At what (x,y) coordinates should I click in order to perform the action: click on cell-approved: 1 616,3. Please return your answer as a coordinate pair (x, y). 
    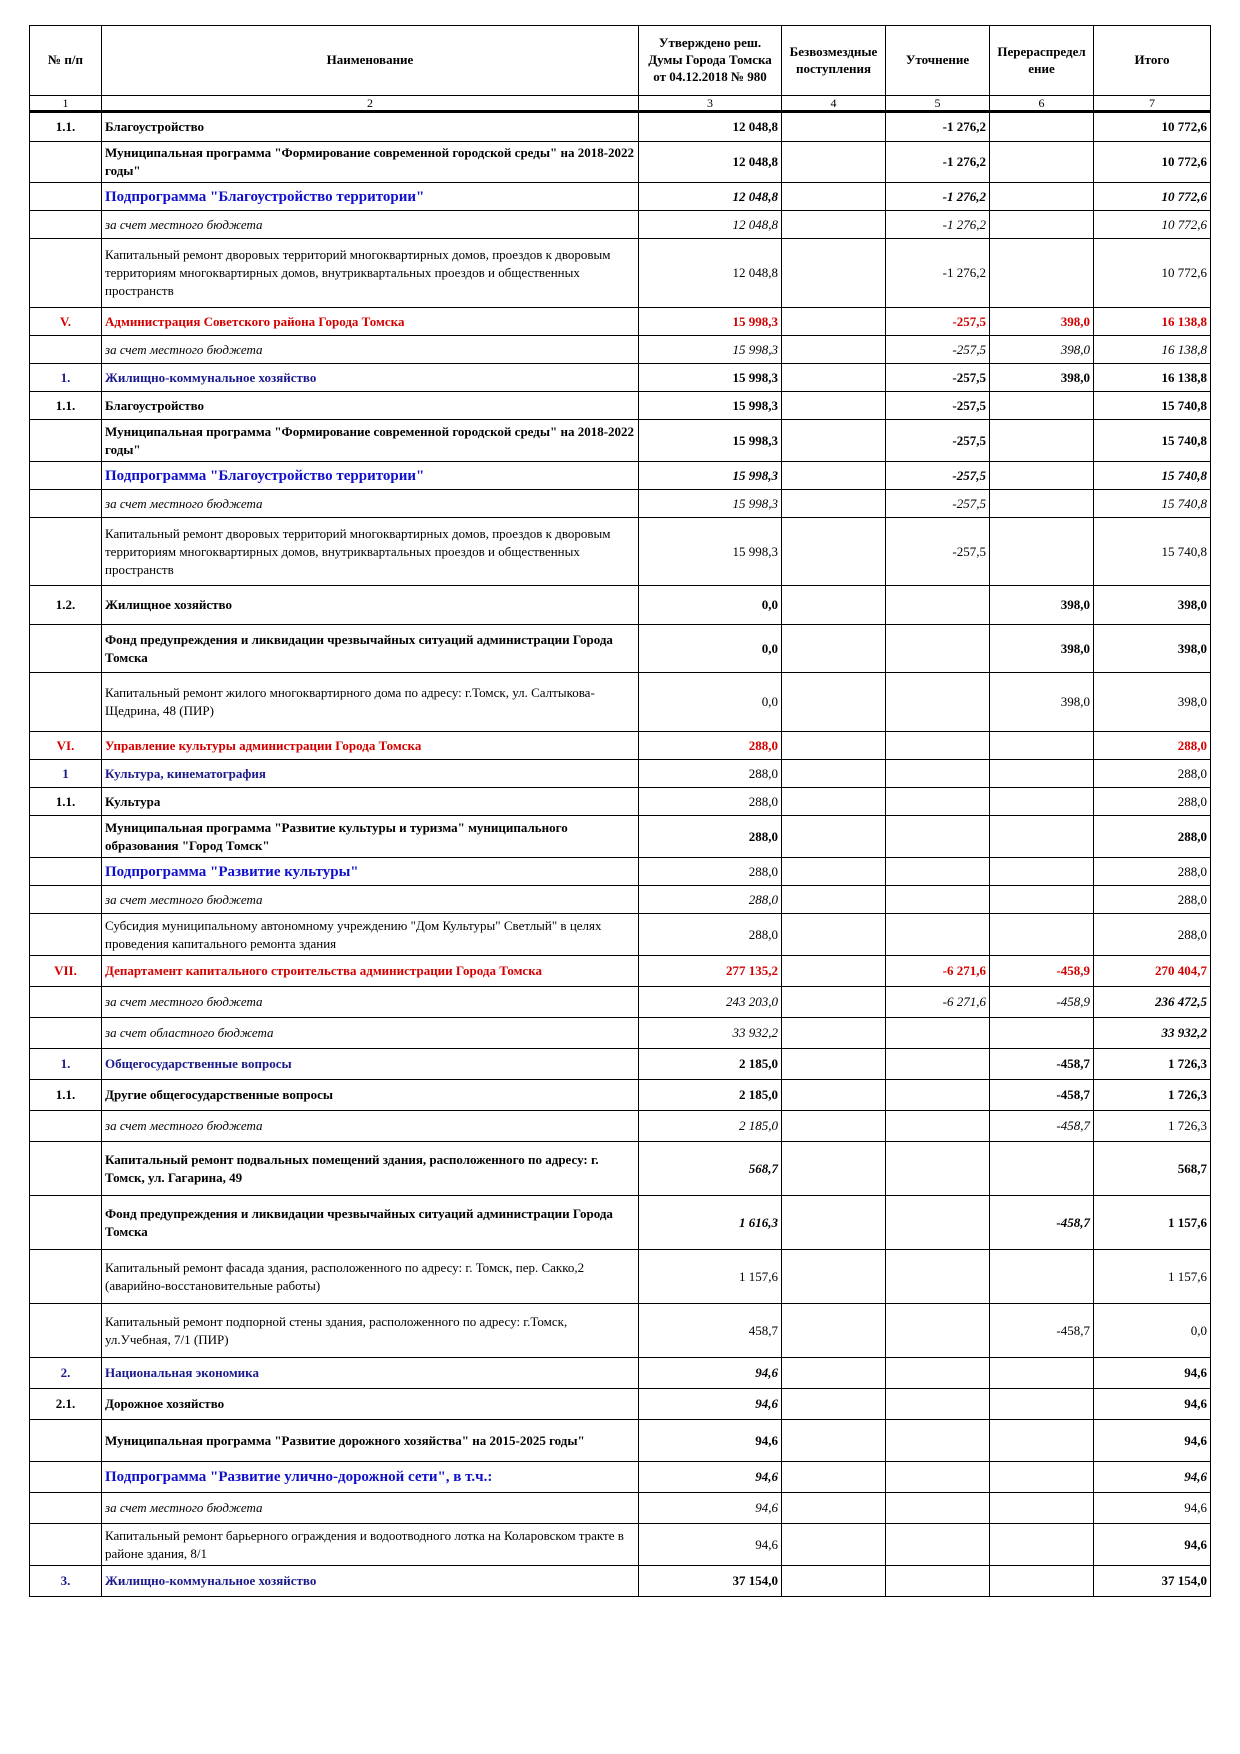
    Looking at the image, I should click on (710, 1222).